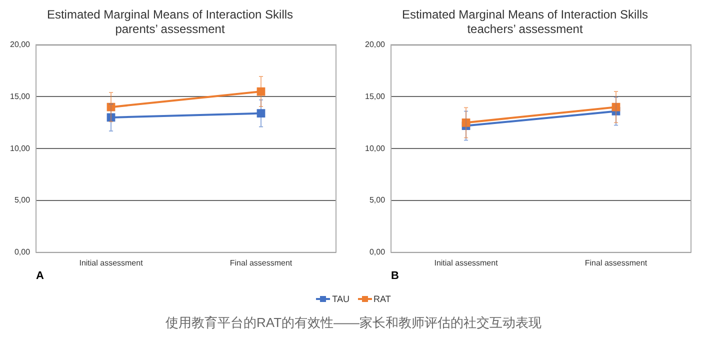 Image resolution: width=707 pixels, height=347 pixels. I want to click on text: A, so click(40, 276).